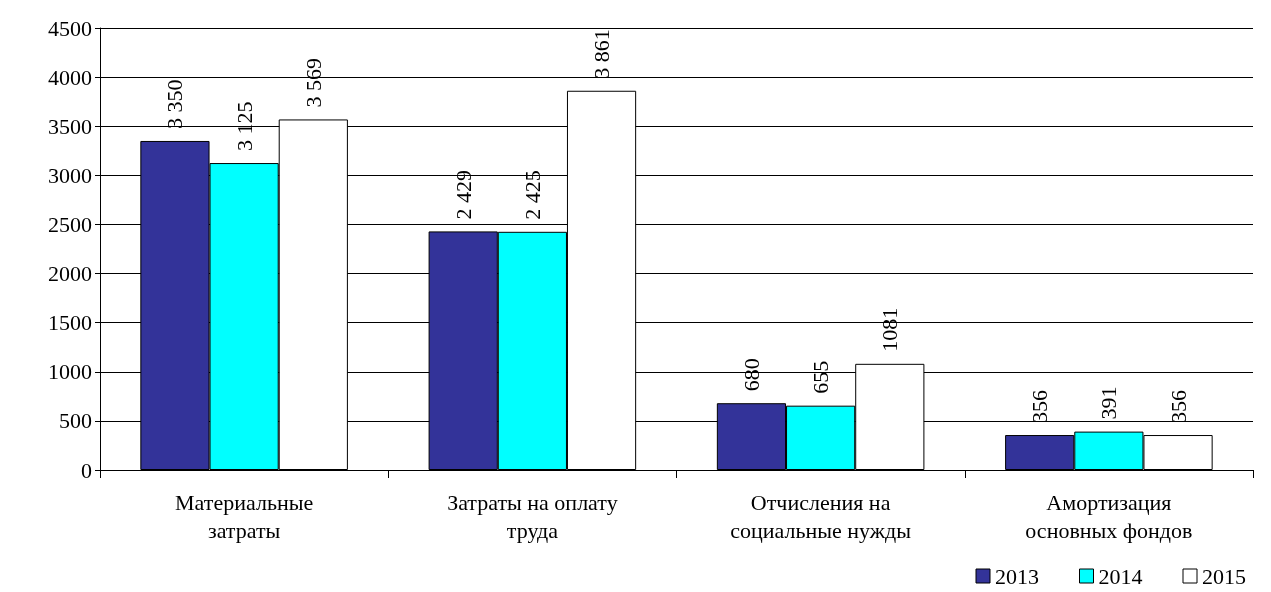  Describe the element at coordinates (75, 421) in the screenshot. I see `y-tick-label: 500` at that location.